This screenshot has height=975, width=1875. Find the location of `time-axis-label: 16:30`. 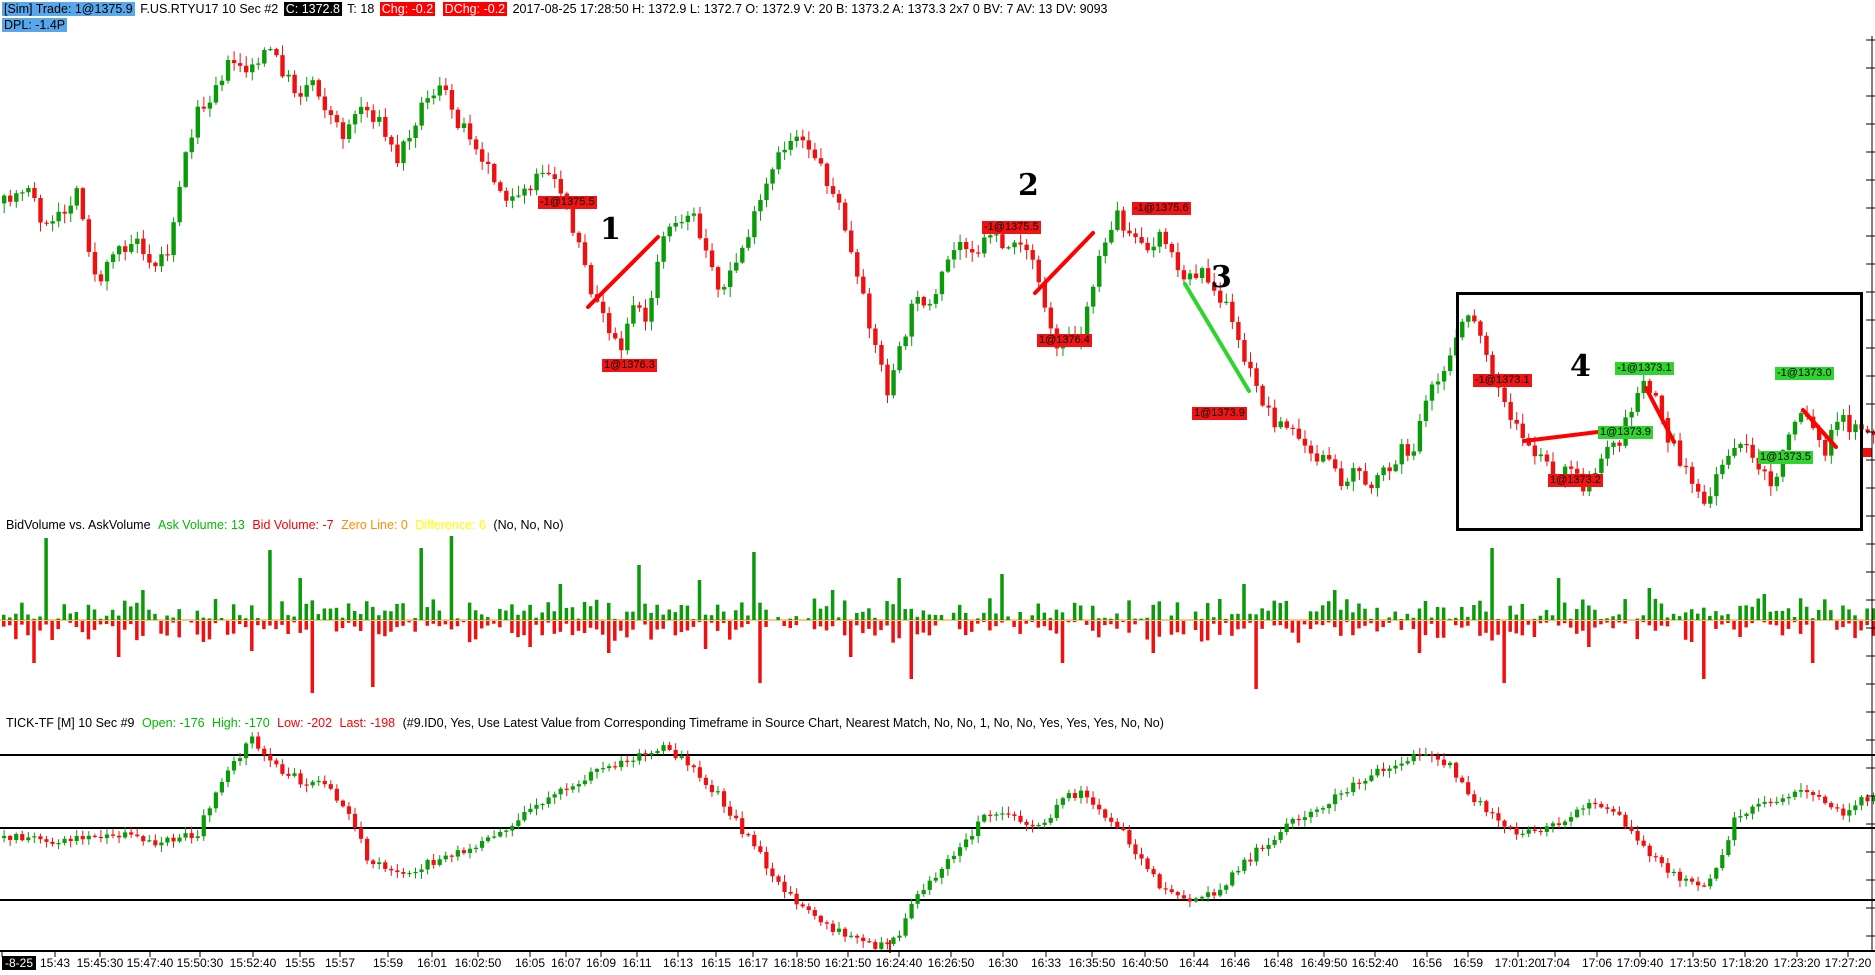

time-axis-label: 16:30 is located at coordinates (1003, 963).